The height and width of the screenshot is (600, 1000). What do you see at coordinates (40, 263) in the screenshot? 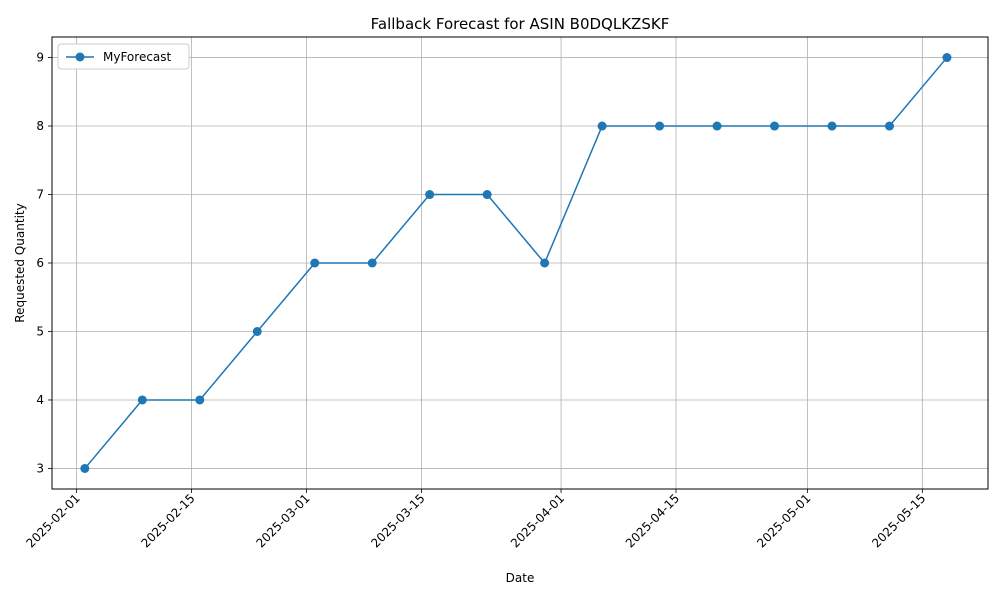
I see `y-tick-label: 6` at bounding box center [40, 263].